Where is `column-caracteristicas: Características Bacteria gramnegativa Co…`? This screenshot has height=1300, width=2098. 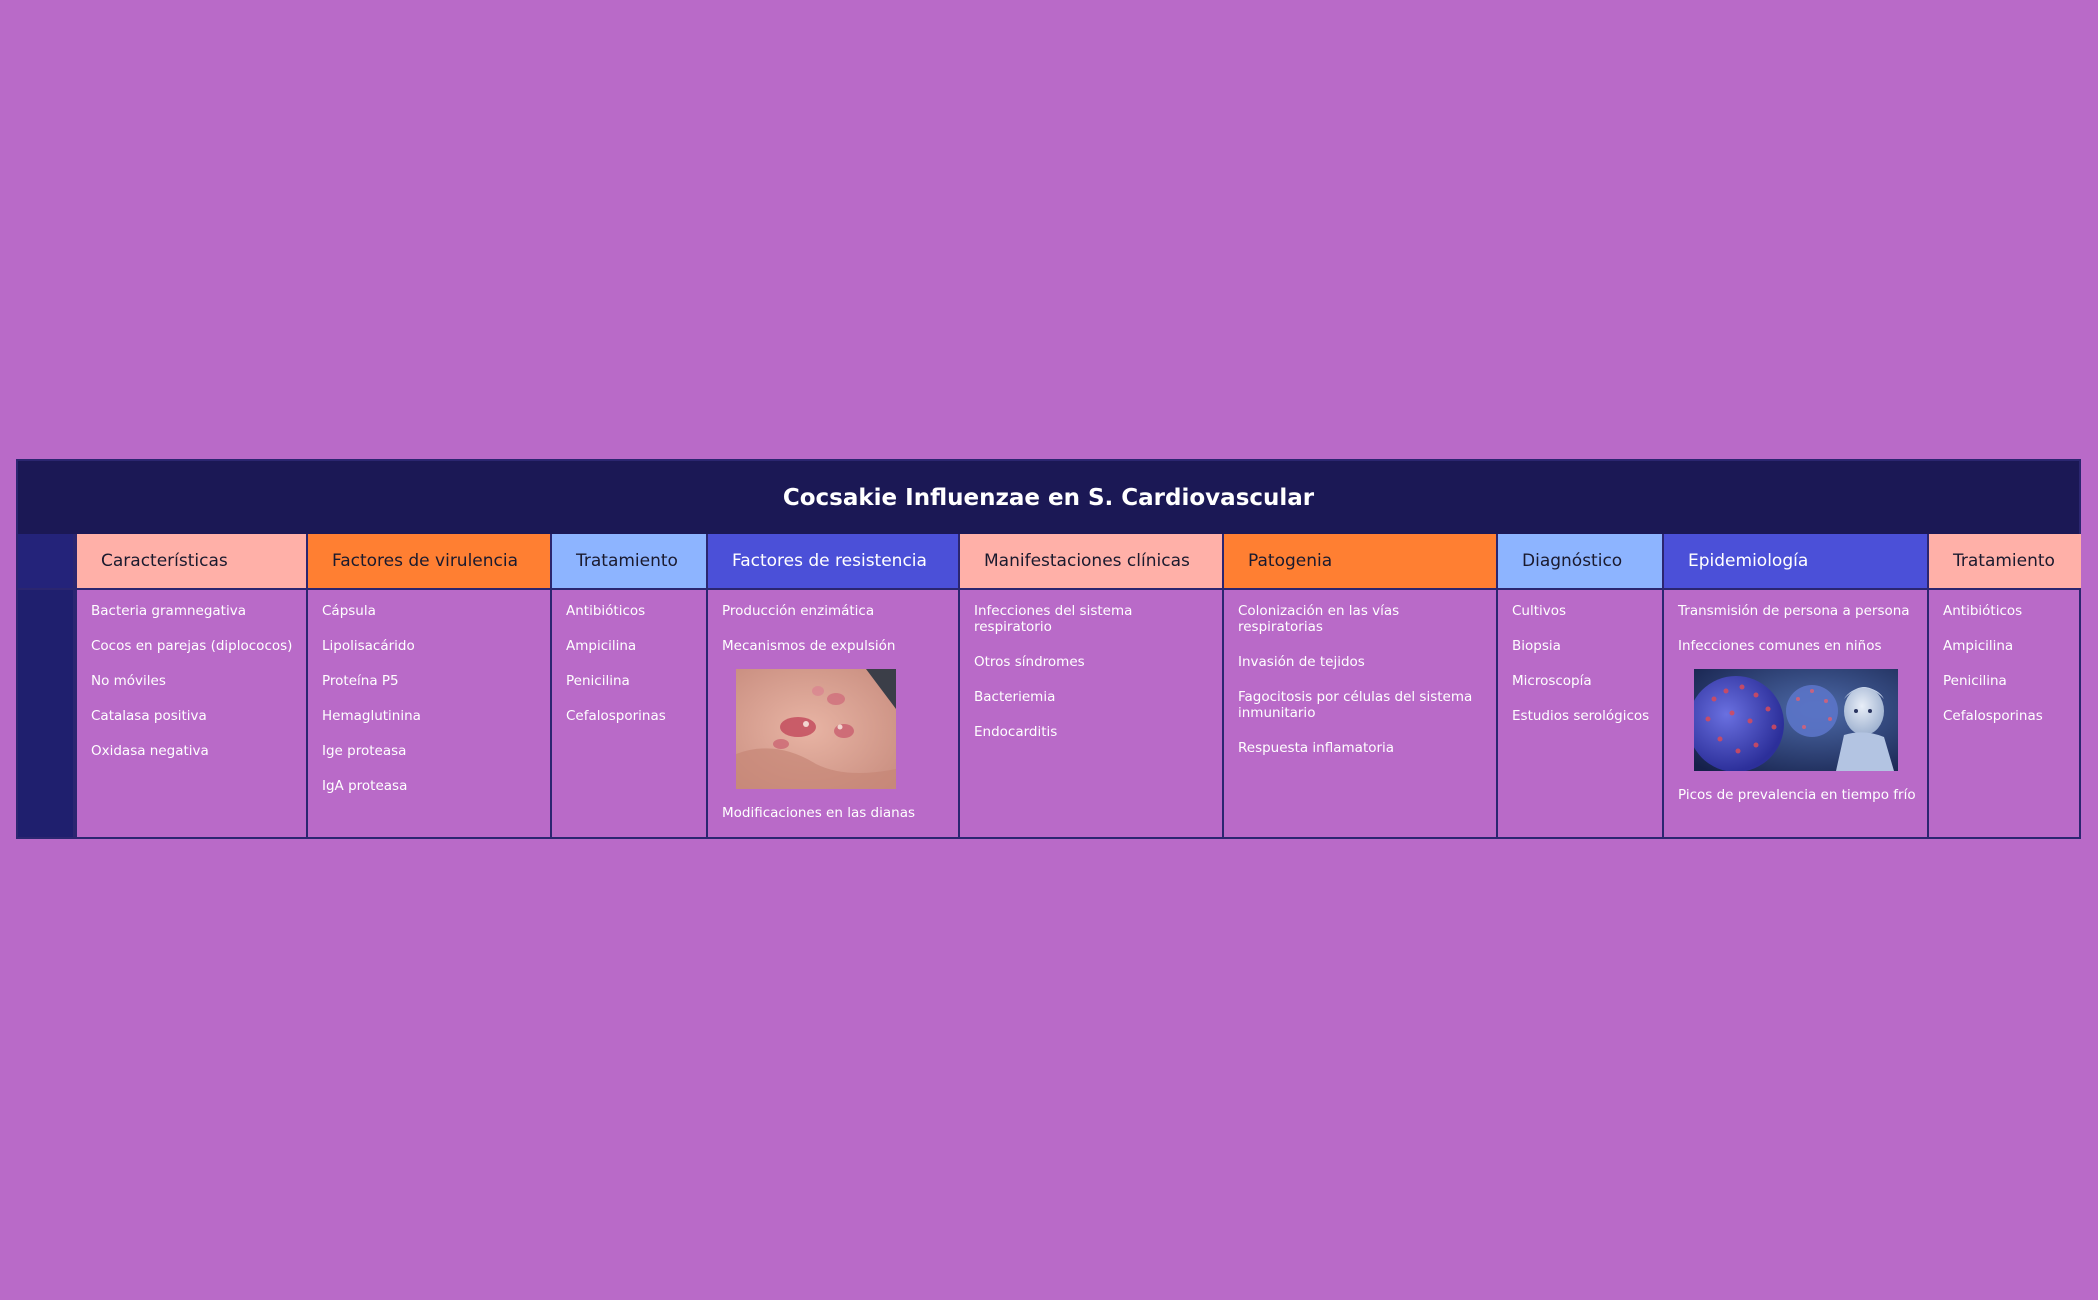
column-caracteristicas: Características Bacteria gramnegativa Co… is located at coordinates (190, 685).